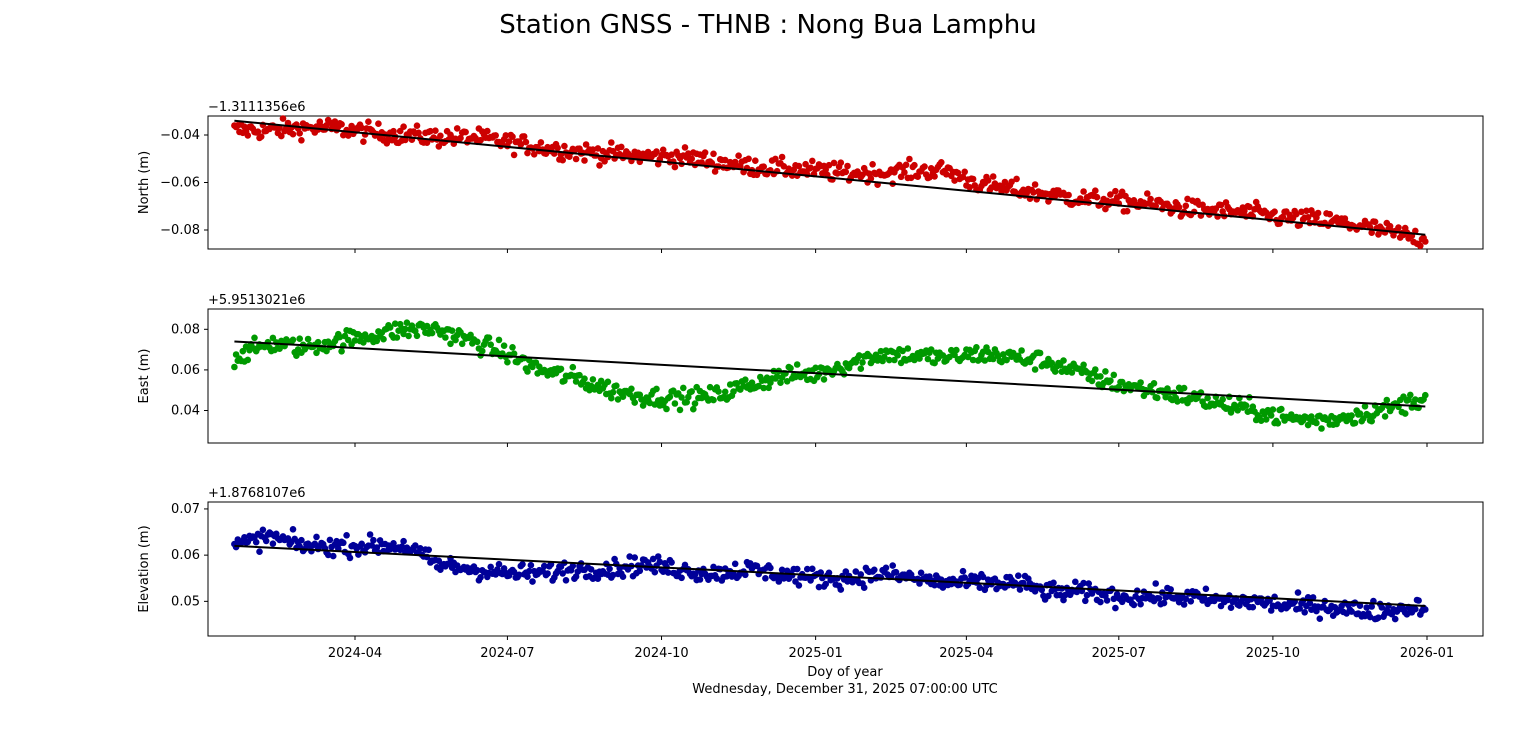 This screenshot has width=1536, height=754. I want to click on y-tick-label: 0.08, so click(185, 329).